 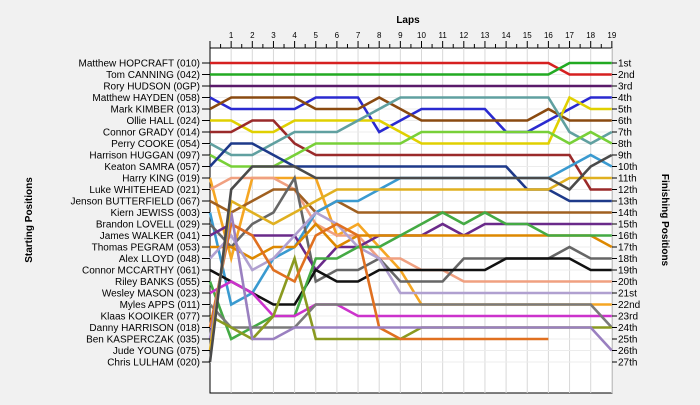 I want to click on finishing-position-label: 25th, so click(x=627, y=340).